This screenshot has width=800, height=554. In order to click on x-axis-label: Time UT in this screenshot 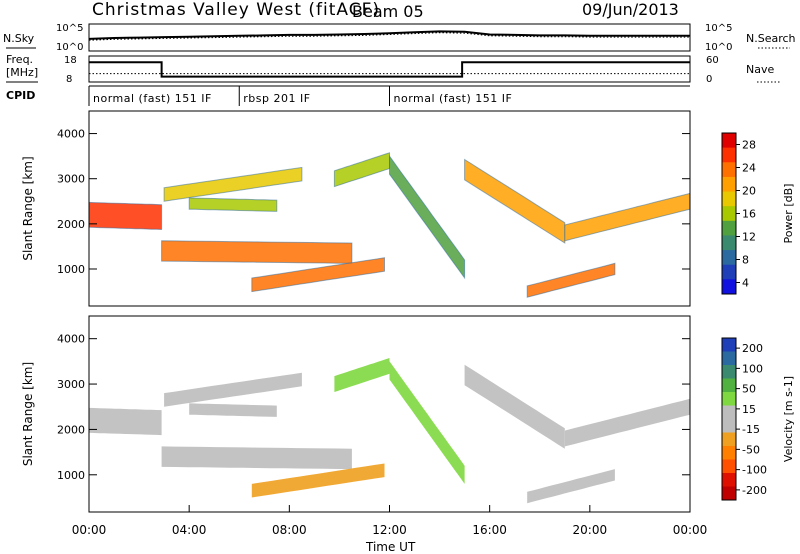, I will do `click(390, 547)`.